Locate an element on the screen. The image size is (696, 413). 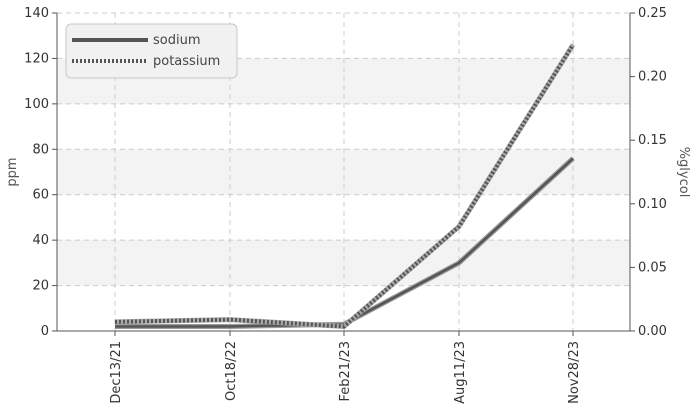
y-tick-label-right: 0.20 is located at coordinates (652, 77).